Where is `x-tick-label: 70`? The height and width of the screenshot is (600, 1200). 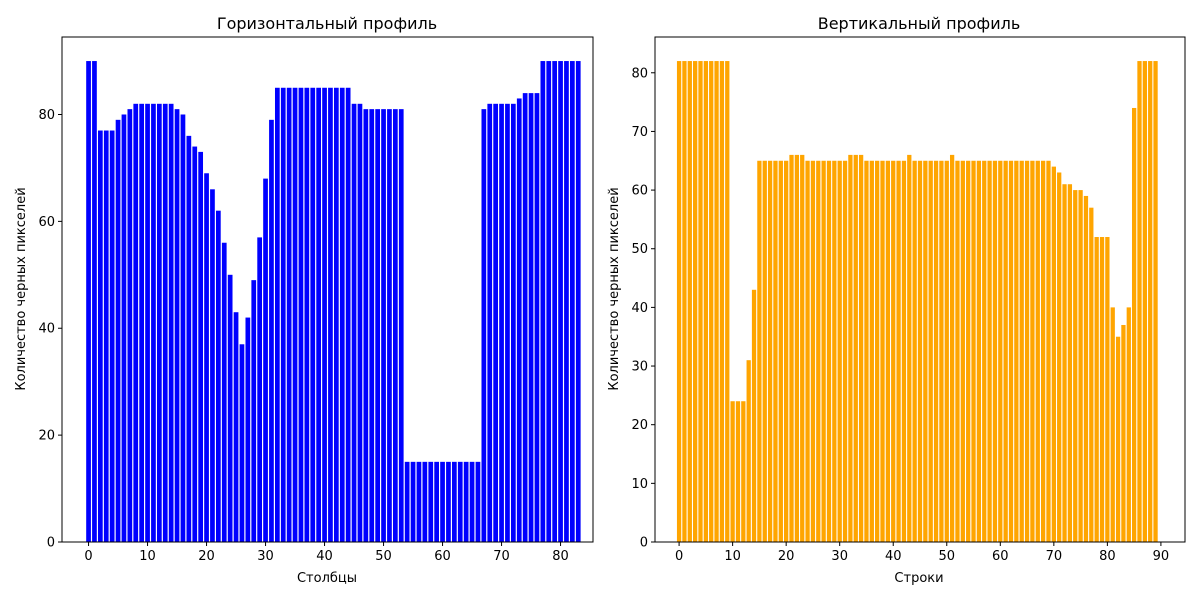
x-tick-label: 70 is located at coordinates (1054, 556).